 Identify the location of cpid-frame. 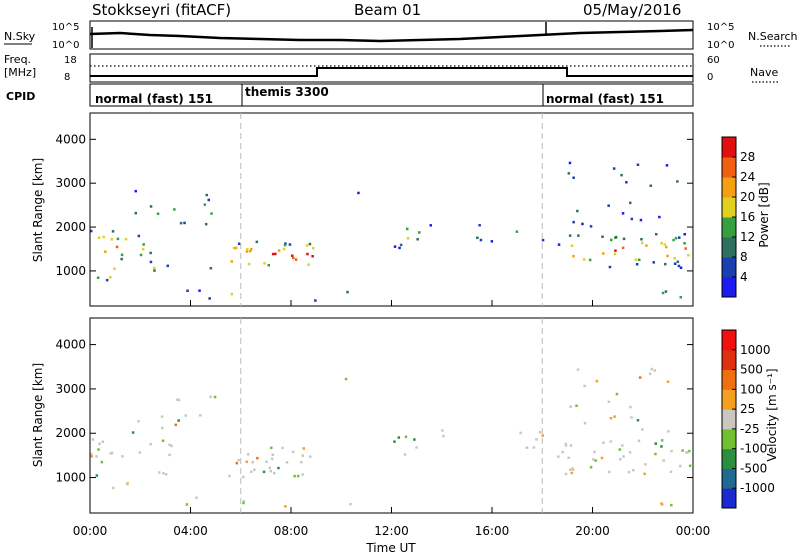
(391, 95).